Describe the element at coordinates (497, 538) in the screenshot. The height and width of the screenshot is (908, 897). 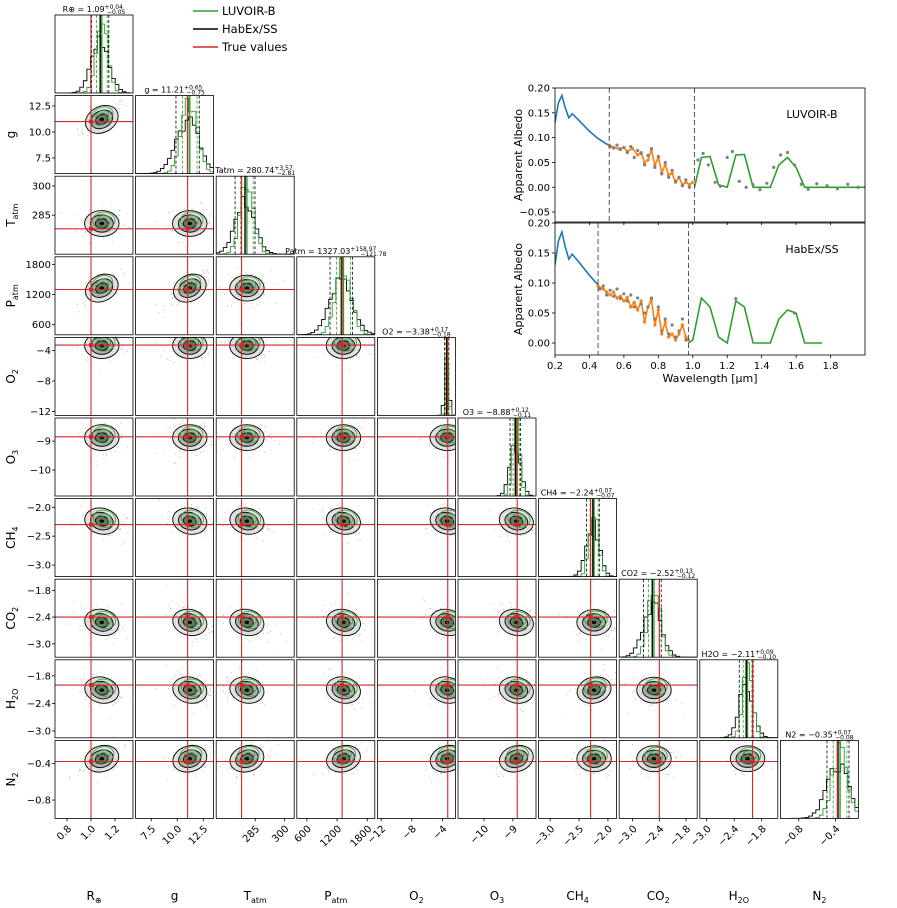
I see `corner-panel-O3-CH4` at that location.